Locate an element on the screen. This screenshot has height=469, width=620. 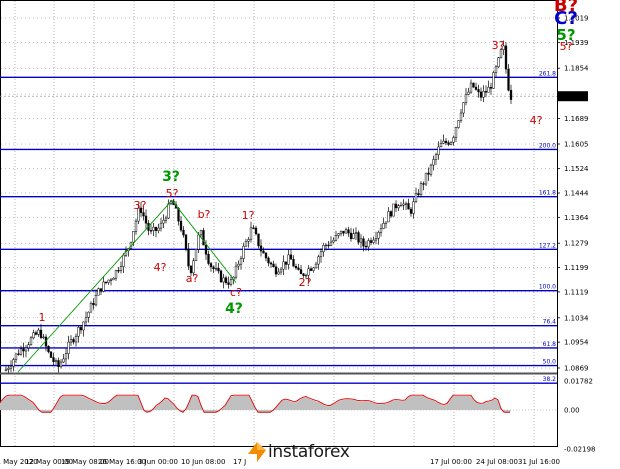
trend-line is located at coordinates (95, 286).